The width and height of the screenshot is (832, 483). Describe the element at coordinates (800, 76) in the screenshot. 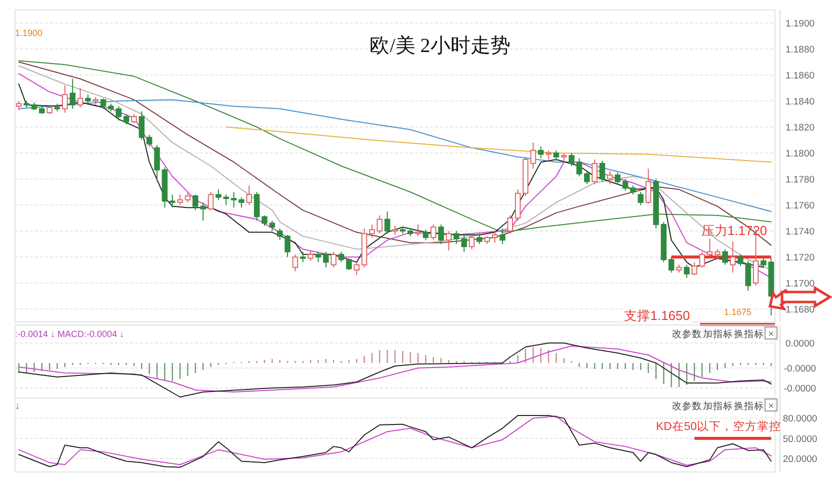

I see `y-tick-label: 1.1860` at that location.